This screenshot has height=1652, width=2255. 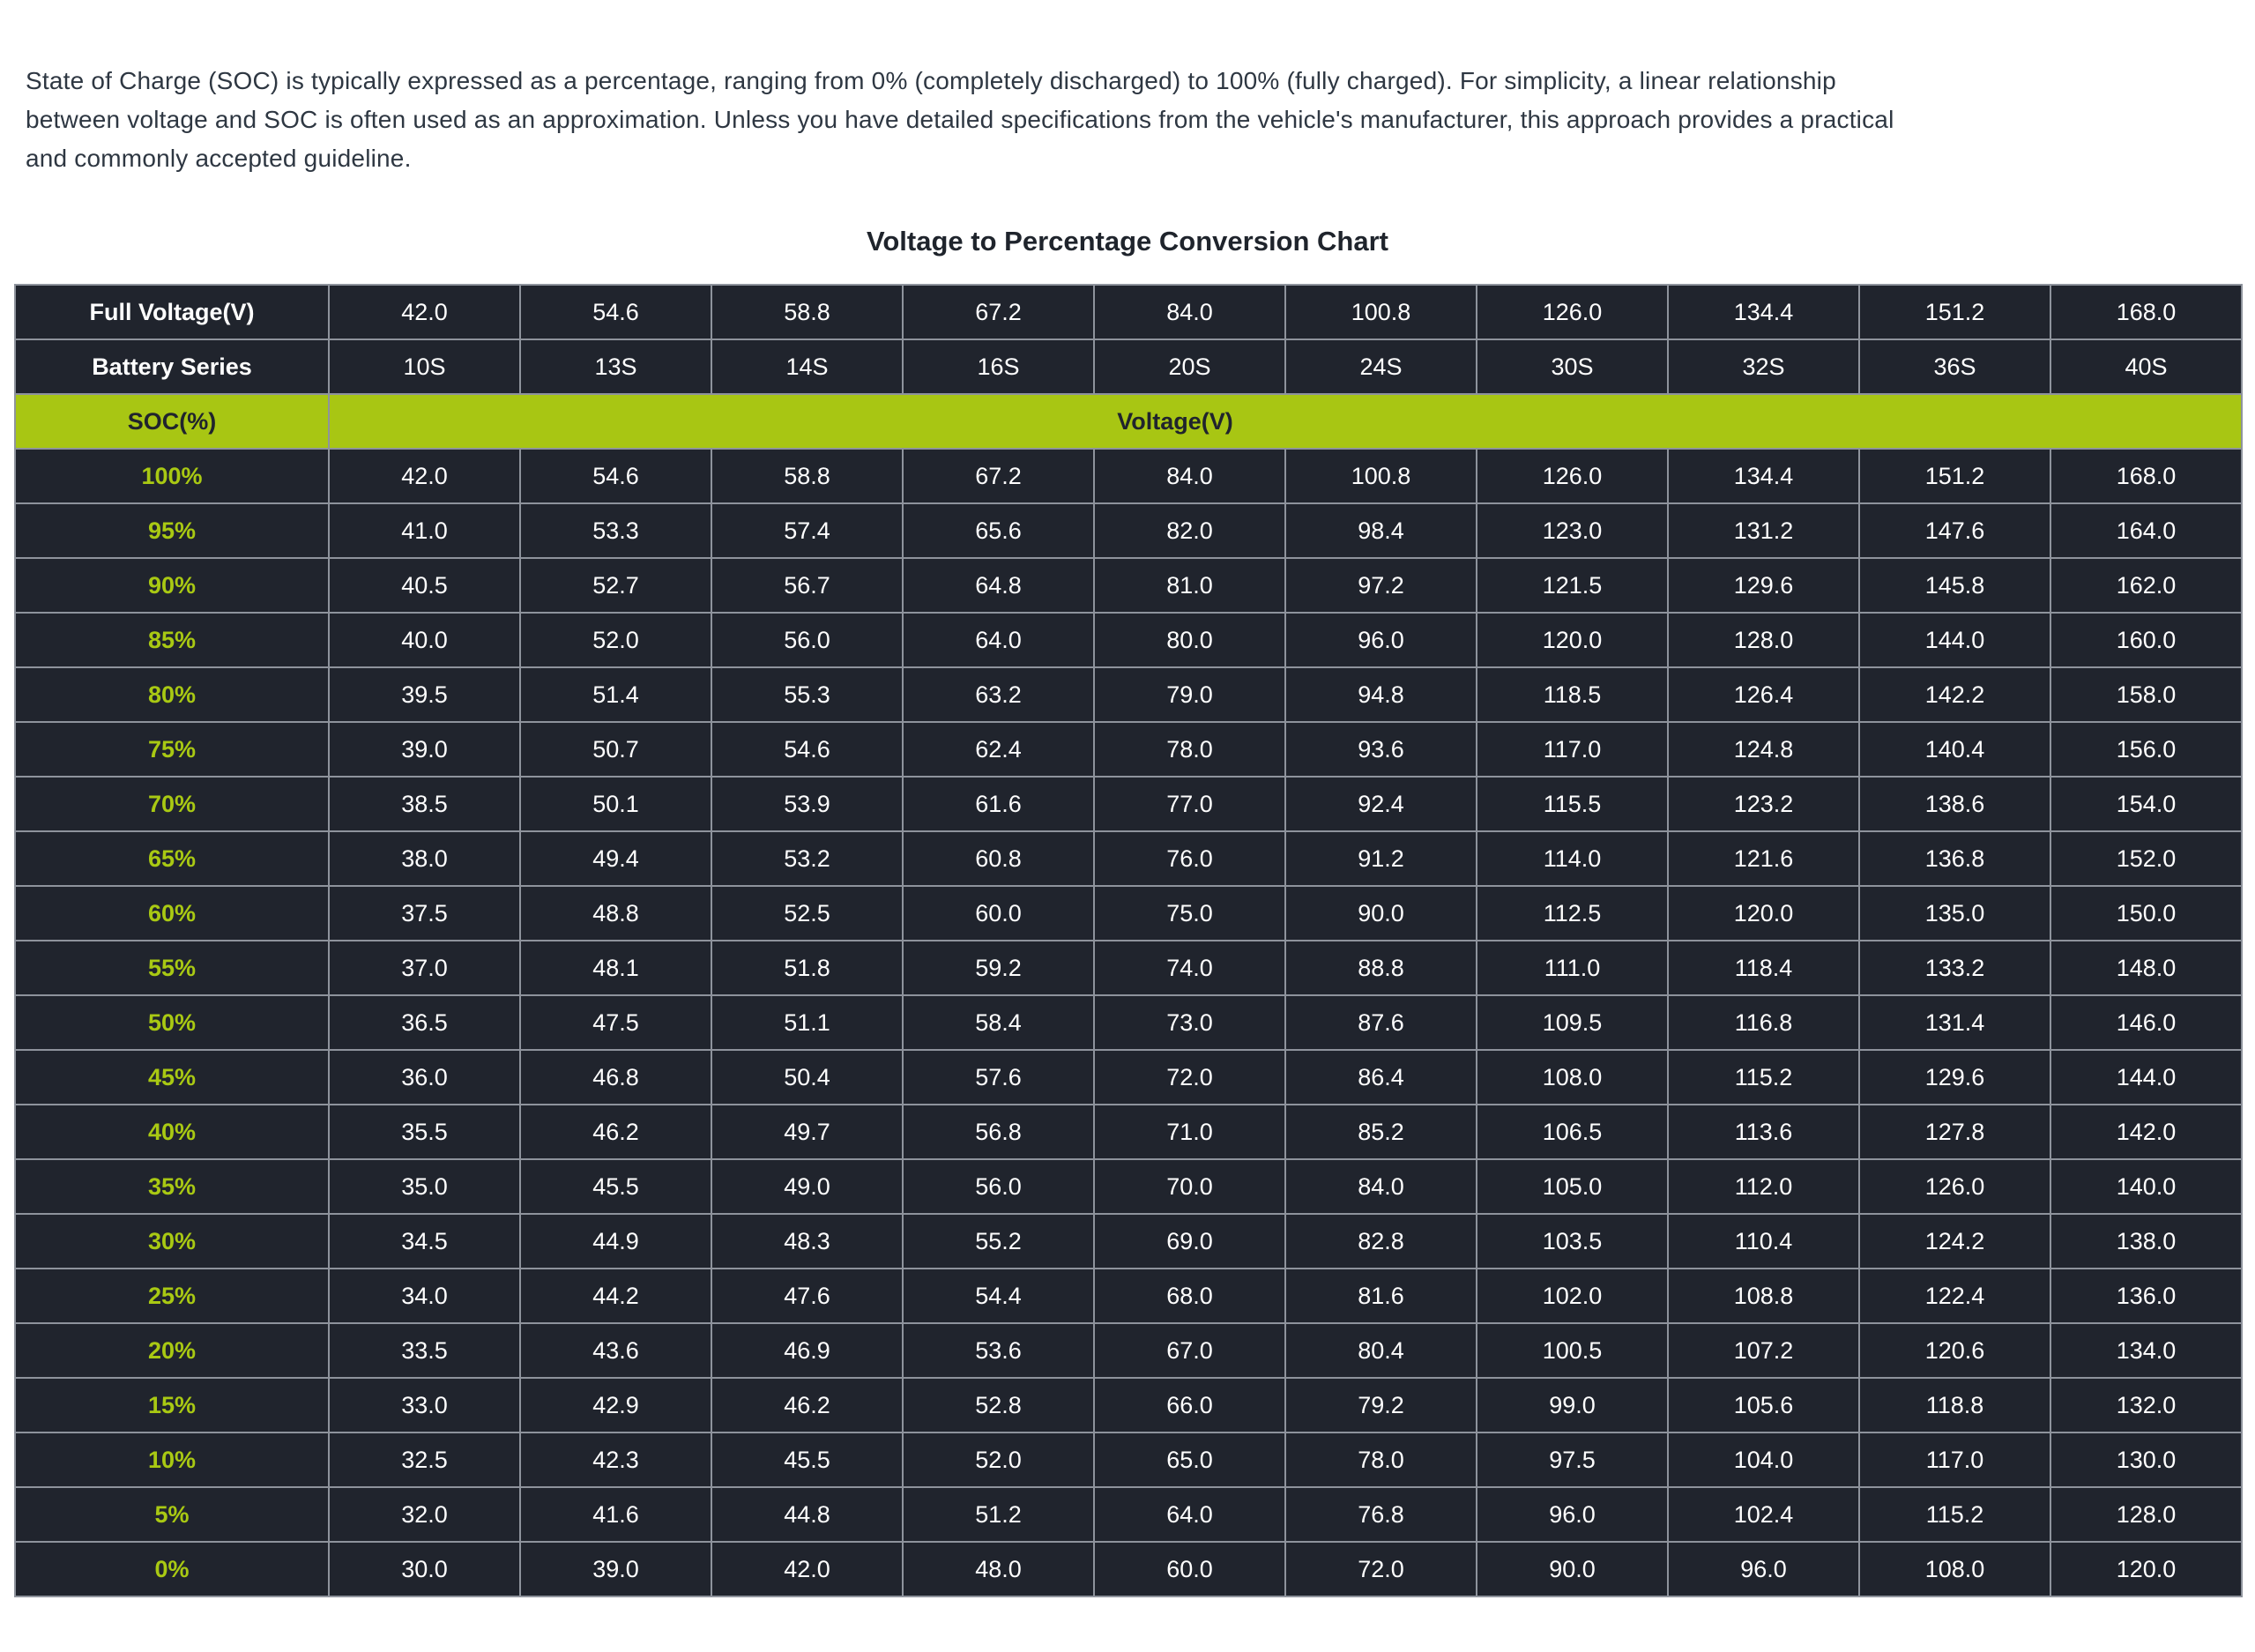 I want to click on voltage-value-cell: 144.0, so click(x=1954, y=640).